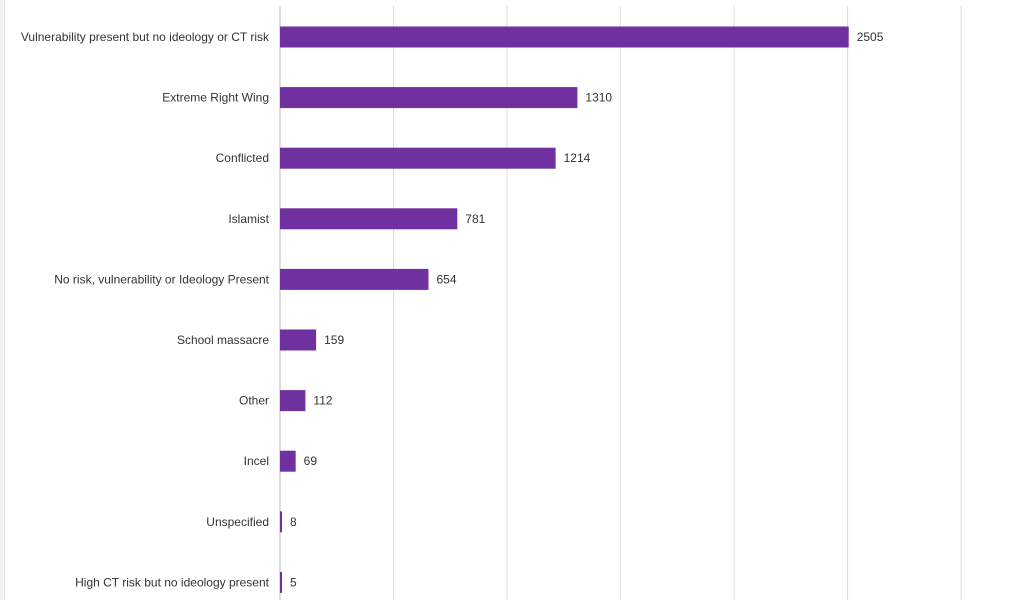  Describe the element at coordinates (215, 98) in the screenshot. I see `category-label: Extreme Right Wing` at that location.